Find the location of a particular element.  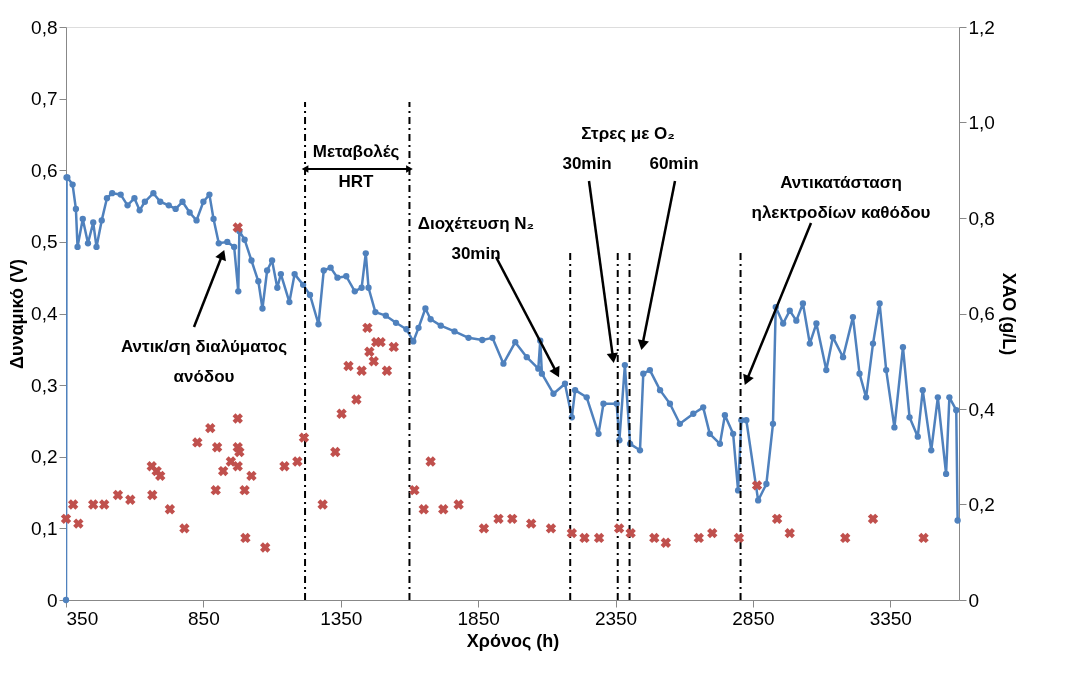

y-tick-label: 0,8 is located at coordinates (44, 27).